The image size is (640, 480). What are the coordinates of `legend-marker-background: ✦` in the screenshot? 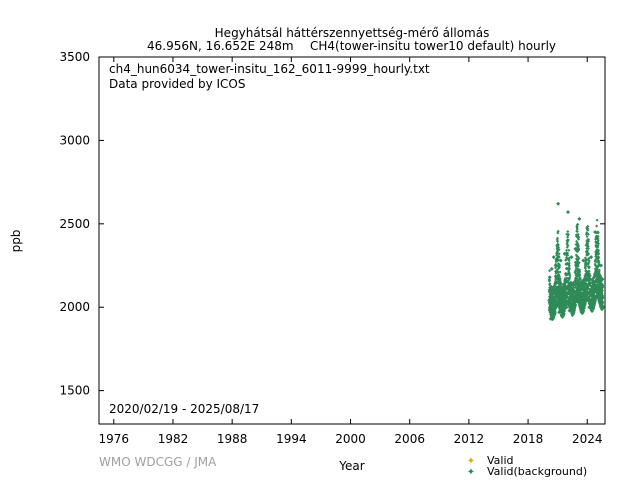 It's located at (471, 472).